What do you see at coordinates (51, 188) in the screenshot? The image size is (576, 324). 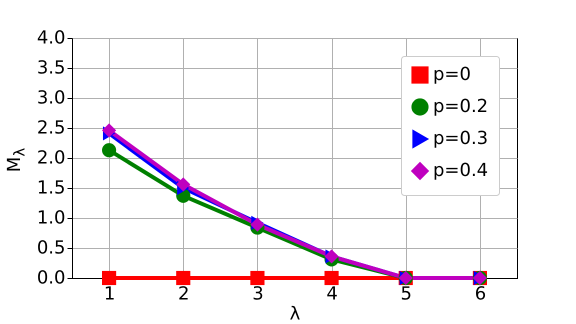 I see `y-tick-label: 1.5` at bounding box center [51, 188].